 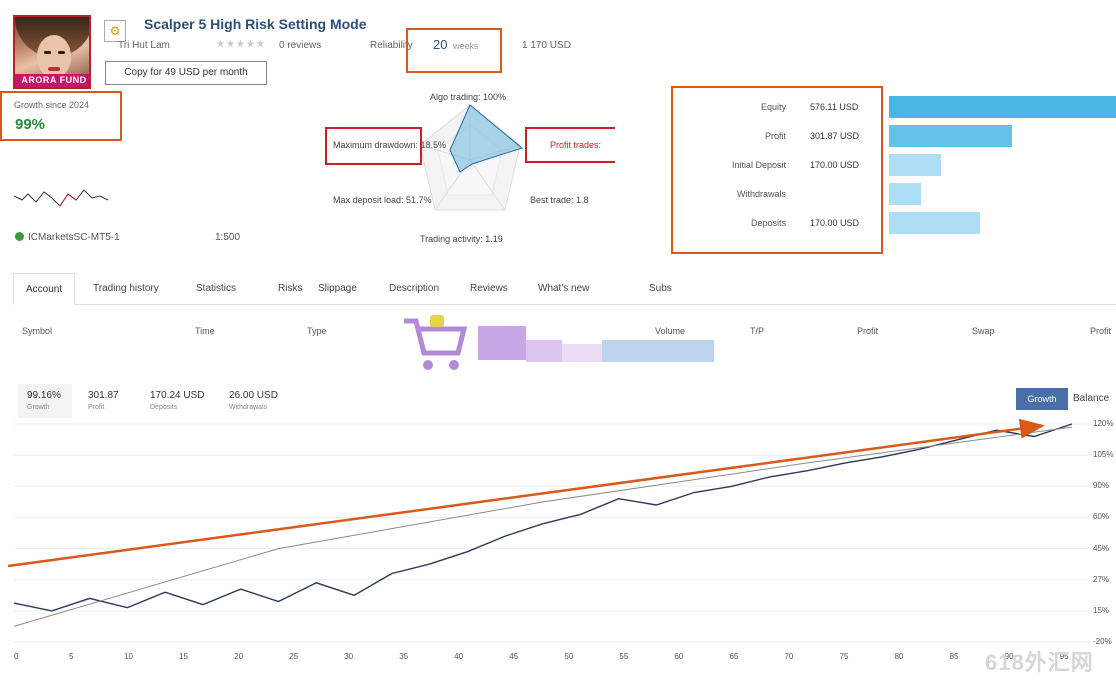 I want to click on x-tick-label: 90, so click(x=1009, y=656).